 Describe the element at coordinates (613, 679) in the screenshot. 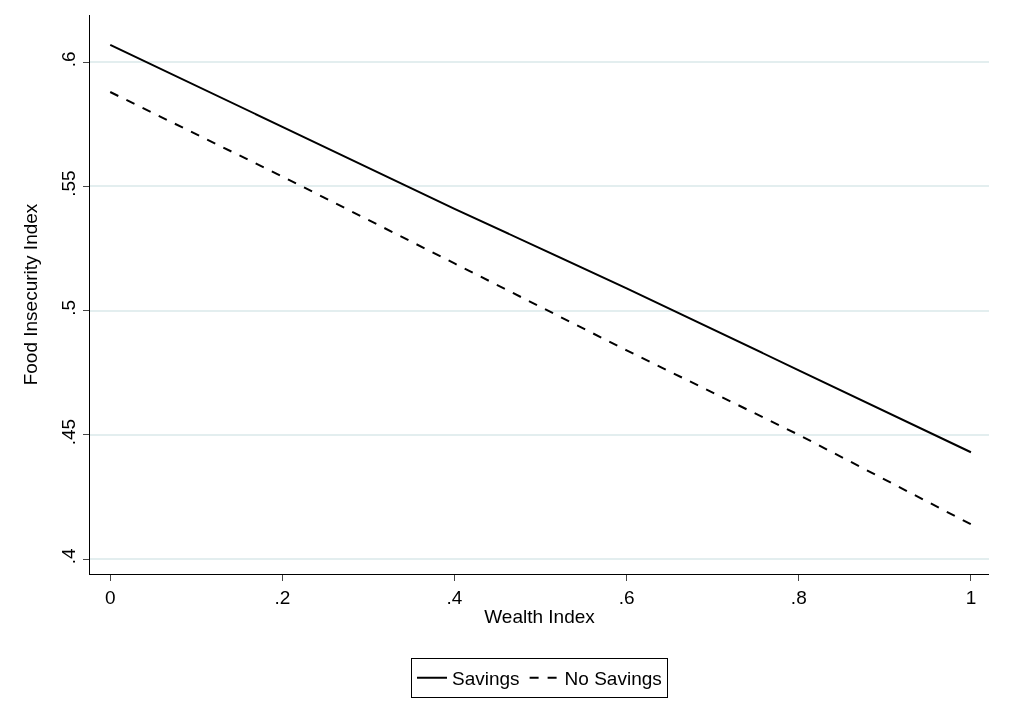

I see `legend-label: No Savings` at that location.